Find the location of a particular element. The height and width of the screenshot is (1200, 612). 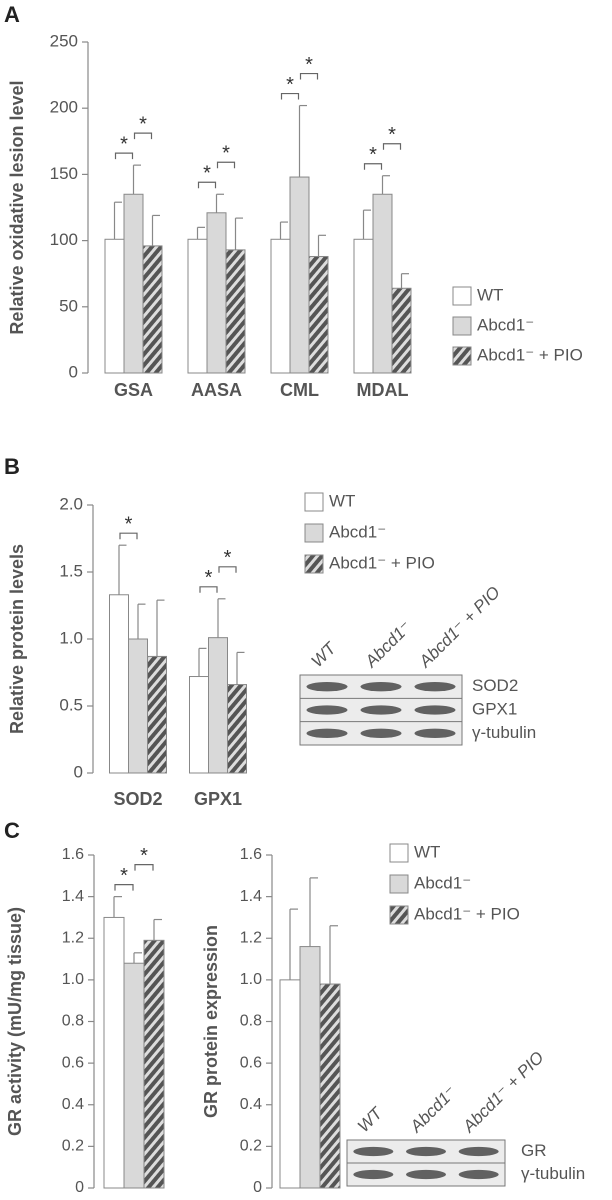

y-tick-label: 150 is located at coordinates (64, 173).